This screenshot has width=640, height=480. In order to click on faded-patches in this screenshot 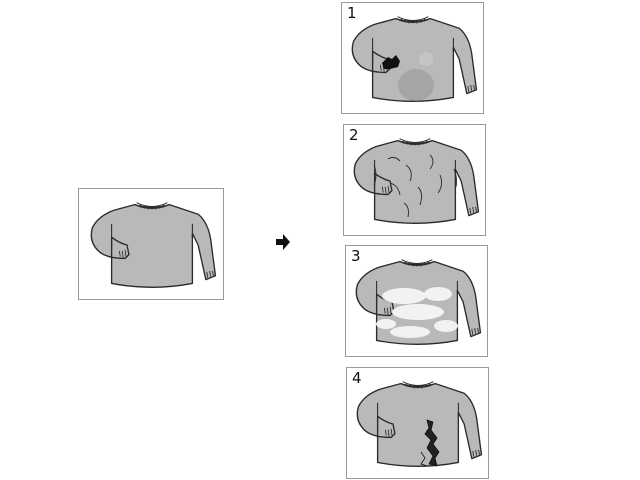, I will do `click(417, 312)`.